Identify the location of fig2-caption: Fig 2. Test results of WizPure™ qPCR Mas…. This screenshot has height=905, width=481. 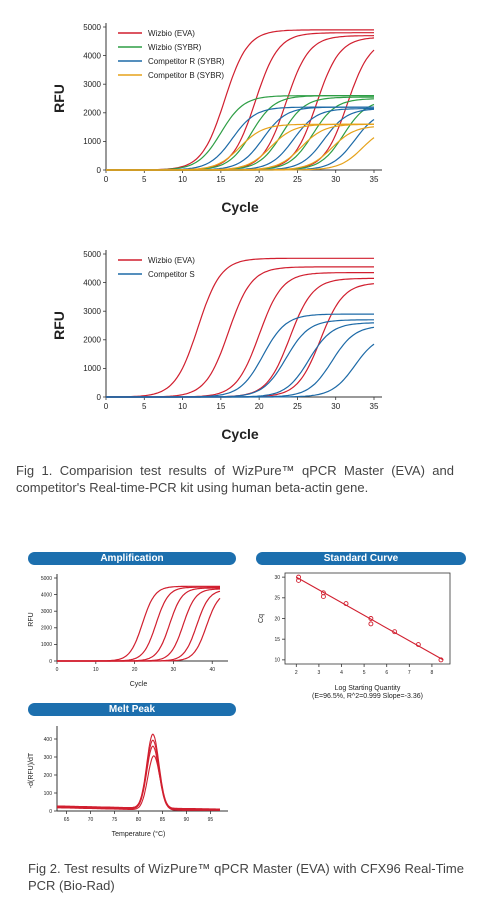
(246, 877).